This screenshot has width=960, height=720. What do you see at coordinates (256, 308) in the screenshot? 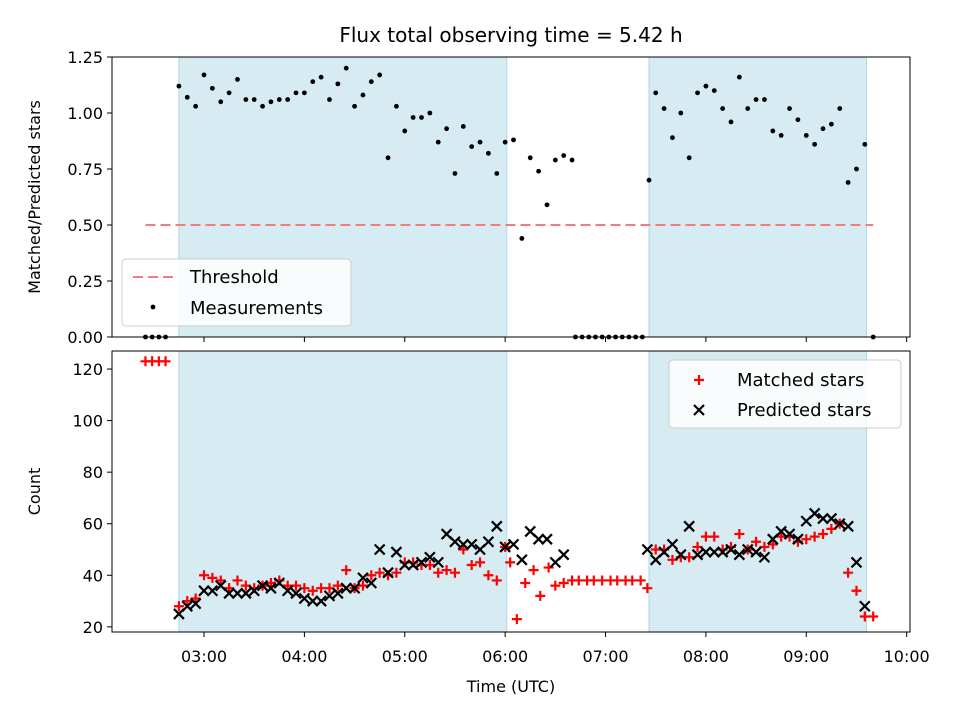
I see `legend-measurement-label: Measurements` at bounding box center [256, 308].